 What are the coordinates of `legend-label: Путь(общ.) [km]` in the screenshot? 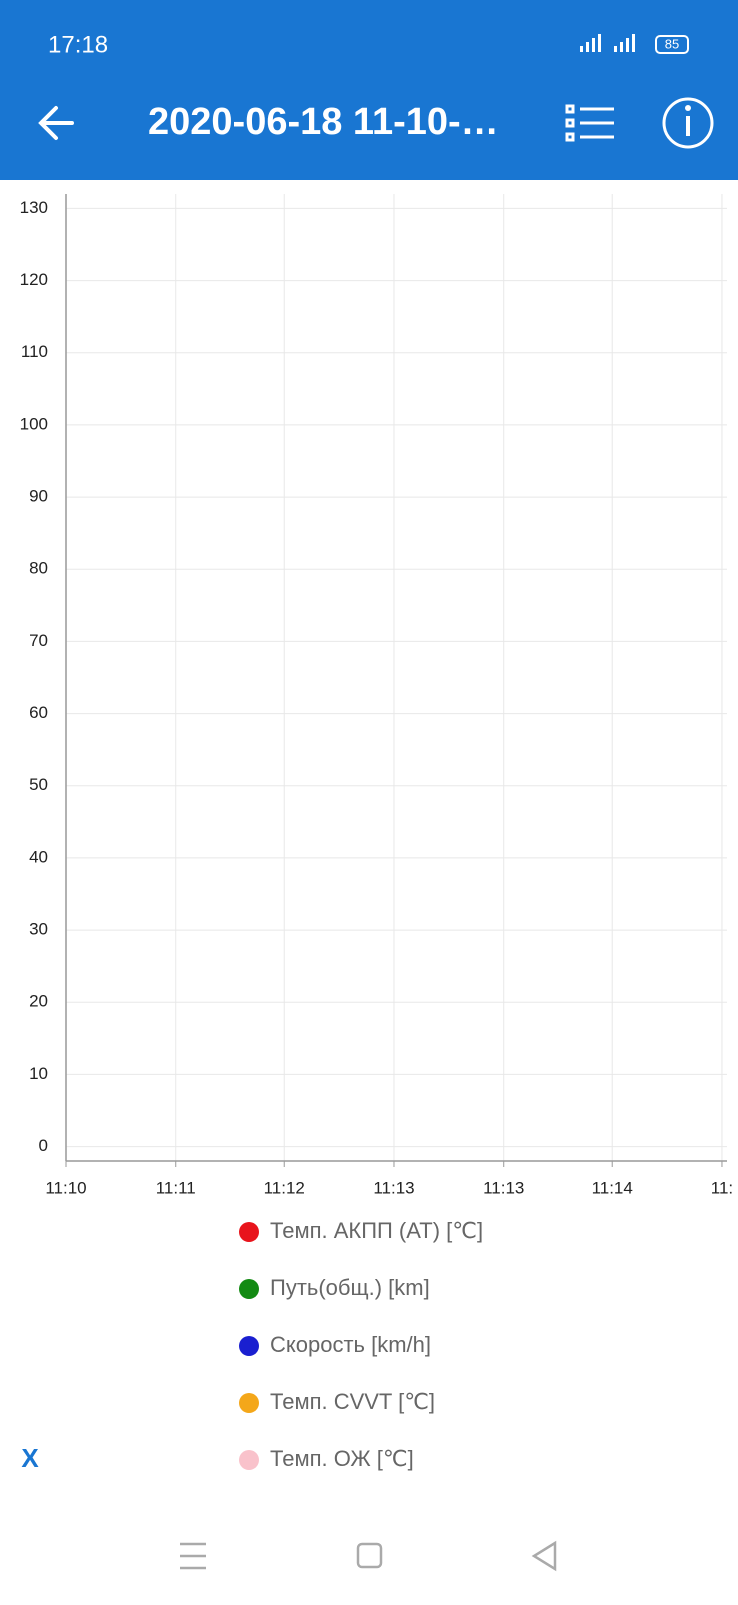 It's located at (350, 1287).